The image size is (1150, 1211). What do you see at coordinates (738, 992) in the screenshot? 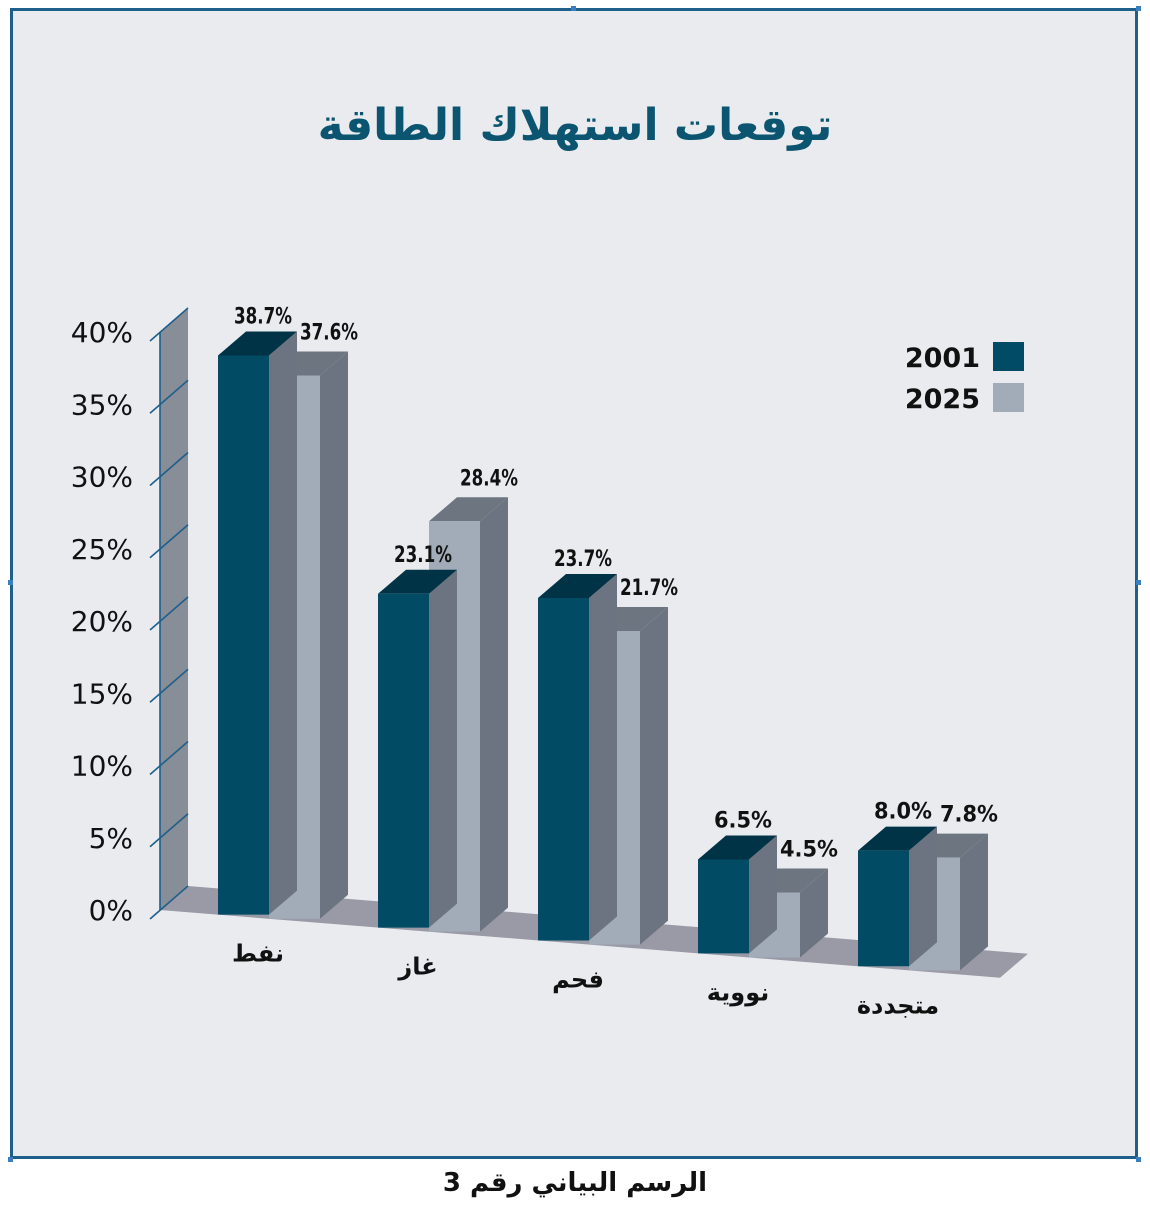
I see `category-label: نووية` at bounding box center [738, 992].